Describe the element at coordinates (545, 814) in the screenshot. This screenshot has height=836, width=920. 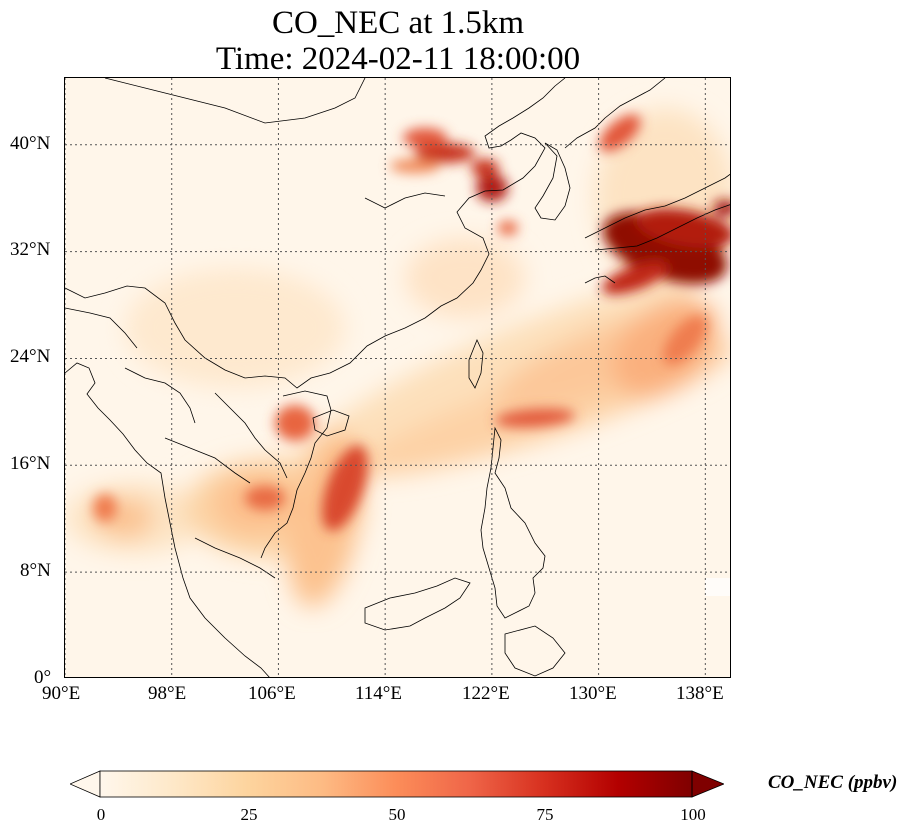
I see `colorbar-tick: 75` at that location.